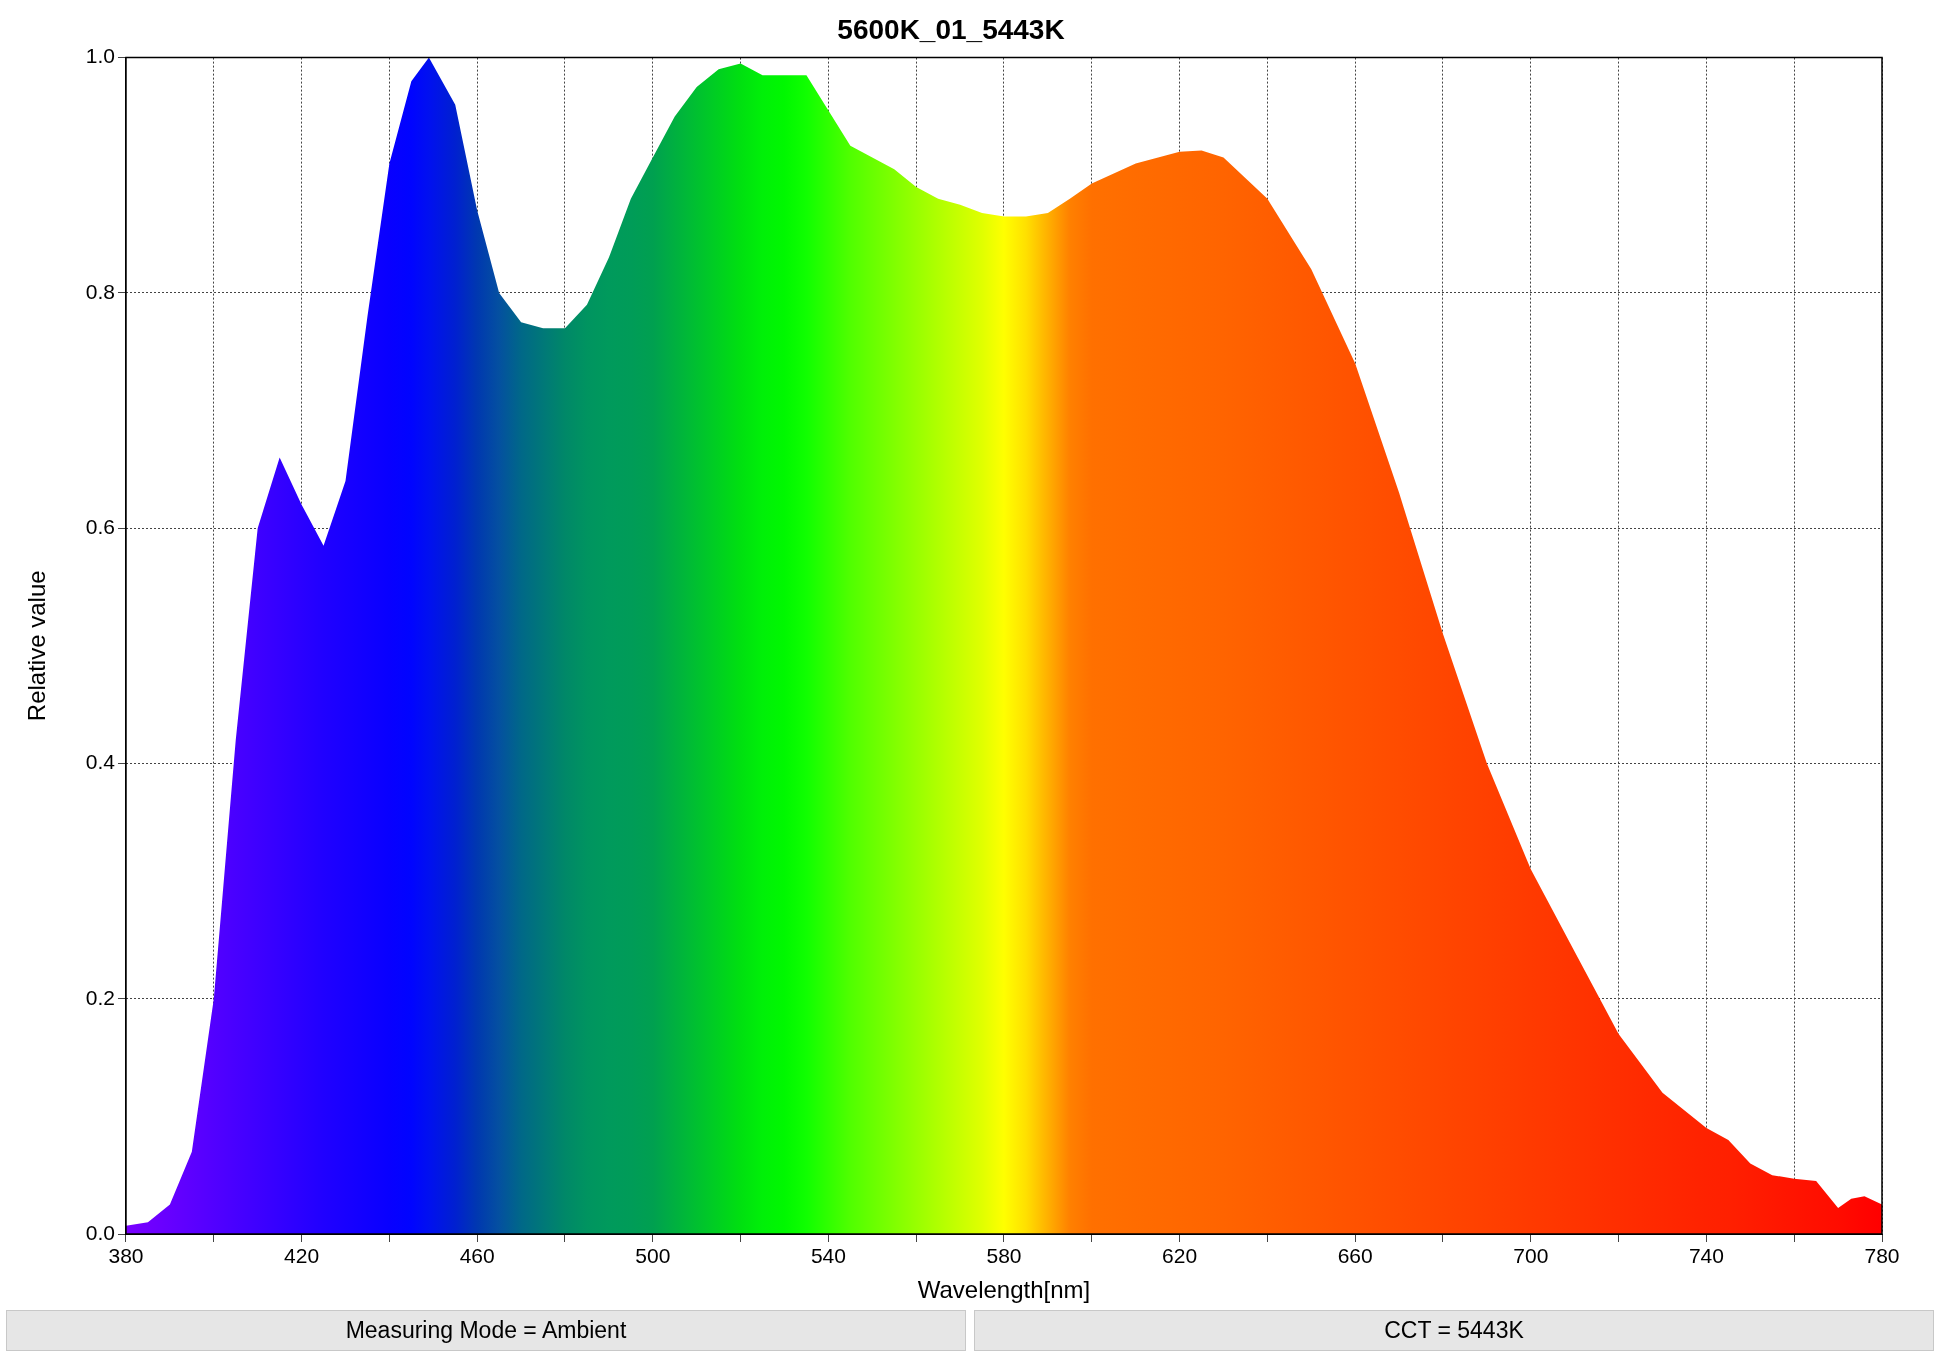 Image resolution: width=1940 pixels, height=1366 pixels. I want to click on x-tick-label: 740, so click(1706, 1256).